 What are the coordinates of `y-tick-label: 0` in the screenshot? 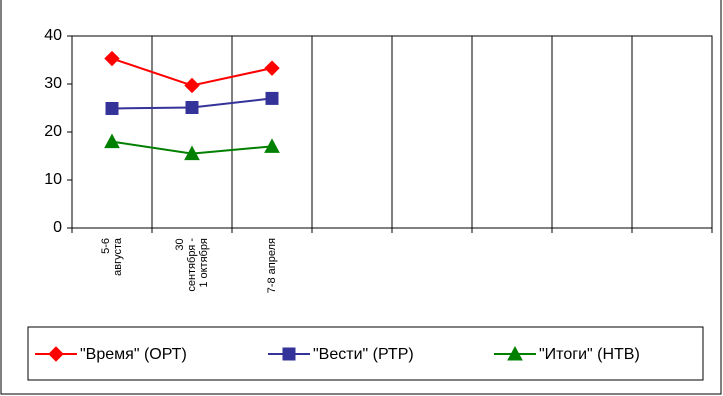 It's located at (57, 227).